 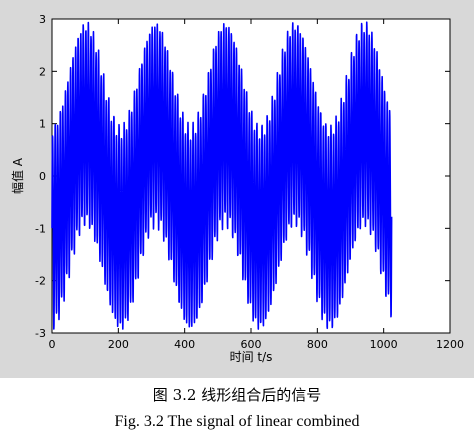 I want to click on x-tick-label: 1000, so click(x=384, y=344).